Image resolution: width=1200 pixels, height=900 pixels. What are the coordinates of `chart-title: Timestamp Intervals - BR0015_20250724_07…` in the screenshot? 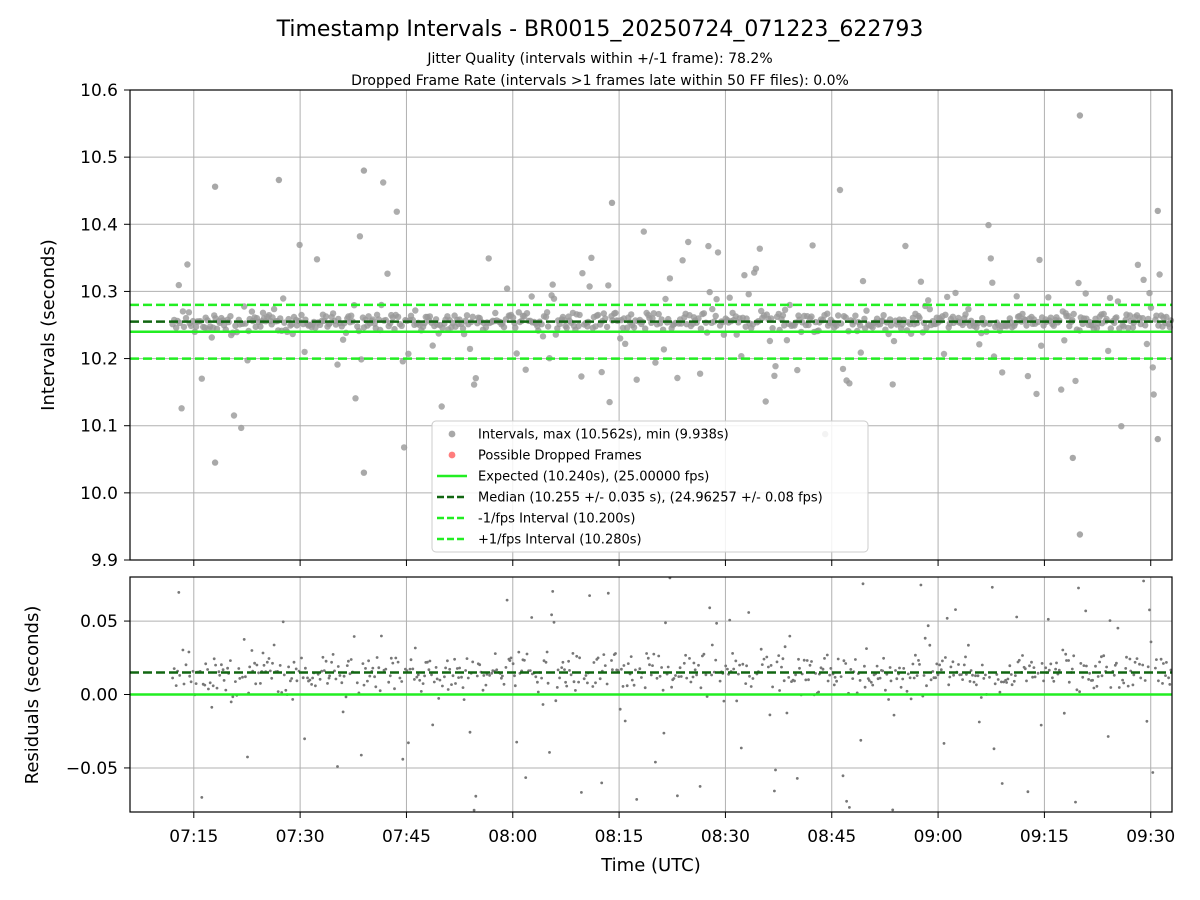 It's located at (600, 29).